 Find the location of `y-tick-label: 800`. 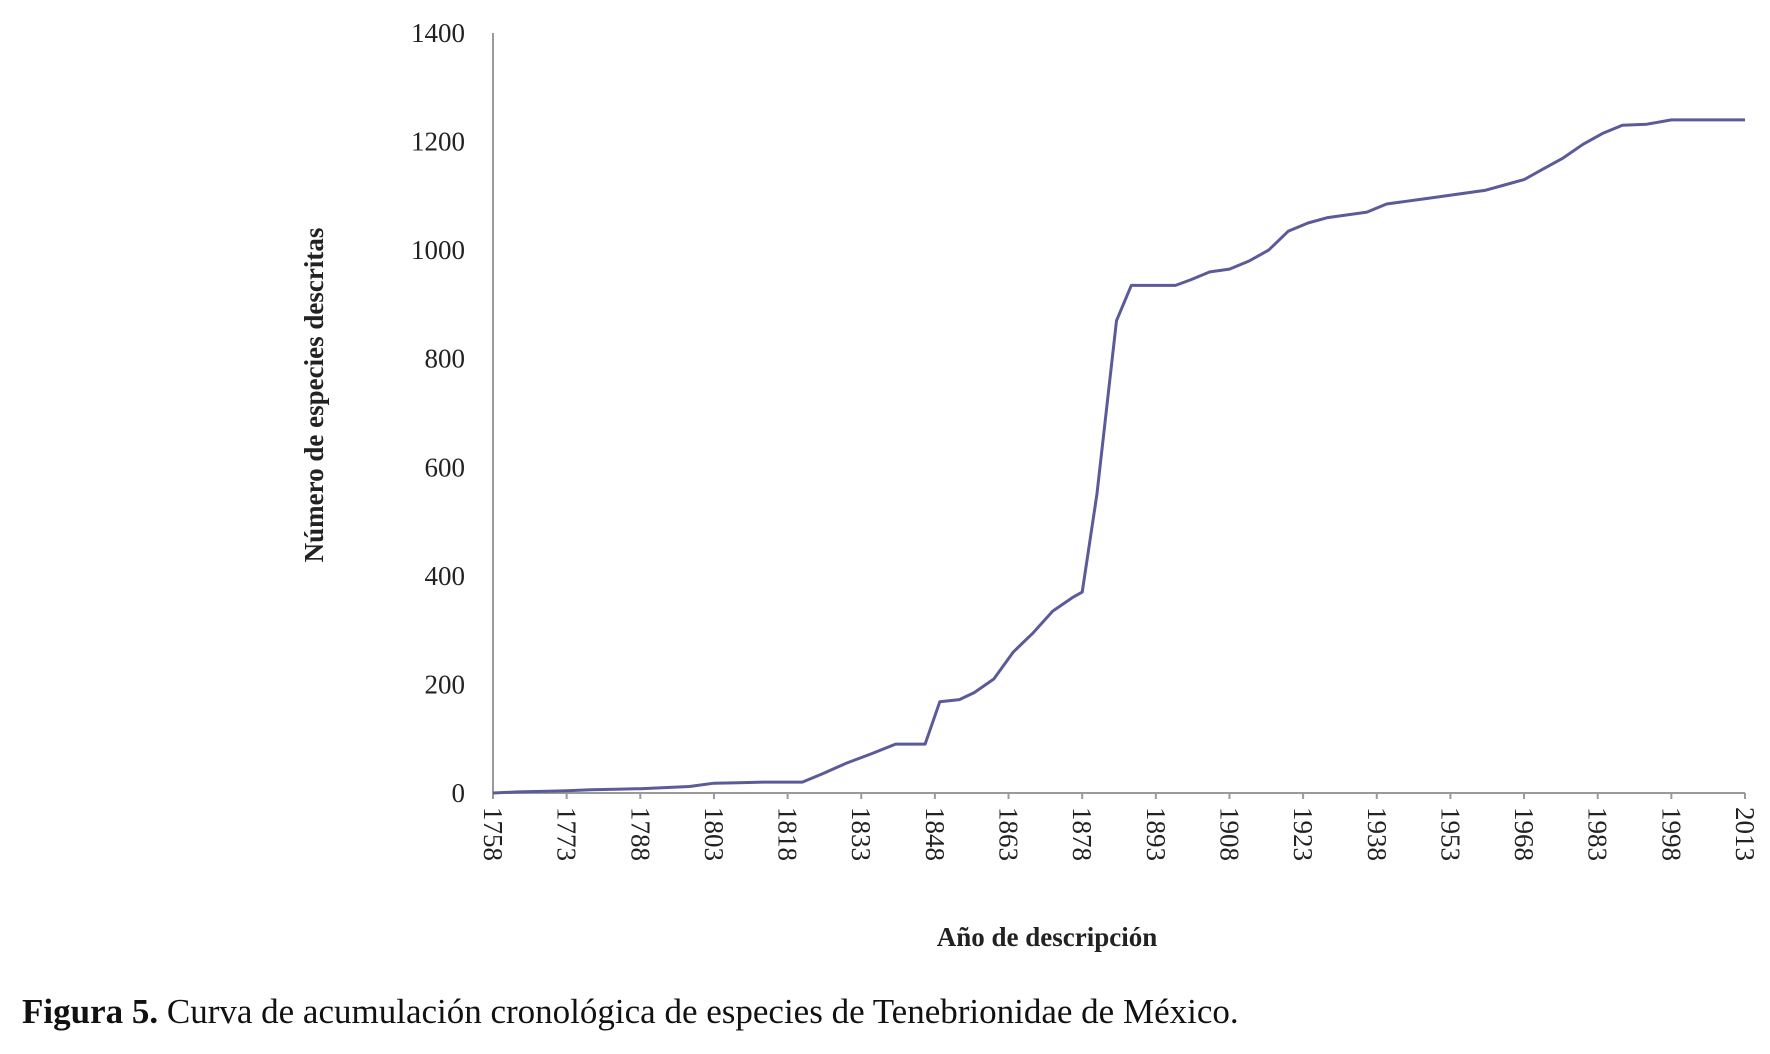

y-tick-label: 800 is located at coordinates (445, 359).